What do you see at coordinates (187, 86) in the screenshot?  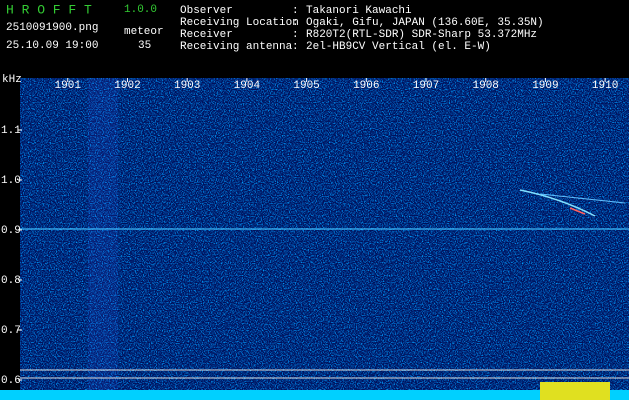 I see `x-tick-label: 1903` at bounding box center [187, 86].